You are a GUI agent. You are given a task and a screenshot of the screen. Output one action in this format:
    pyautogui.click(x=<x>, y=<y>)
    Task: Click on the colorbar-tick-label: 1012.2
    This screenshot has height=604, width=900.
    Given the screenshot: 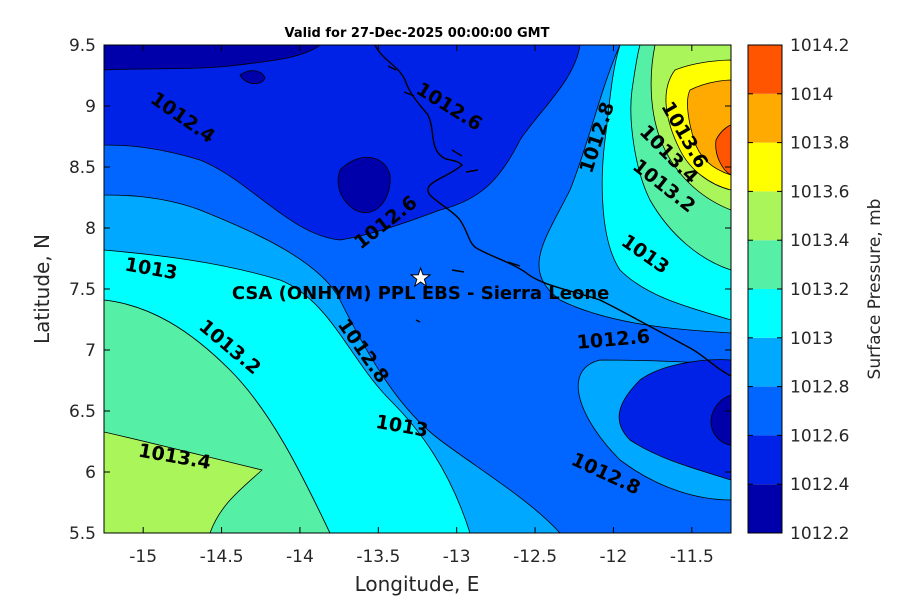 What is the action you would take?
    pyautogui.click(x=819, y=534)
    